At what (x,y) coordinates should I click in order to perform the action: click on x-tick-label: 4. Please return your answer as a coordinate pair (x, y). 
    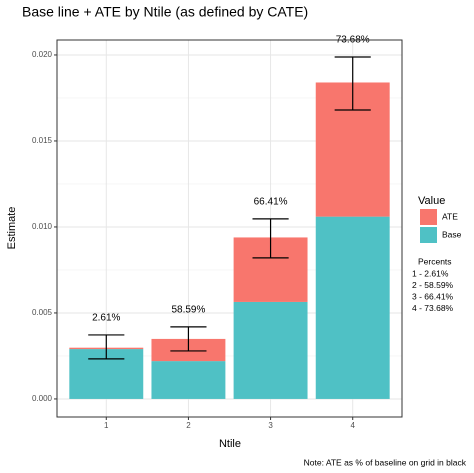
    Looking at the image, I should click on (352, 425).